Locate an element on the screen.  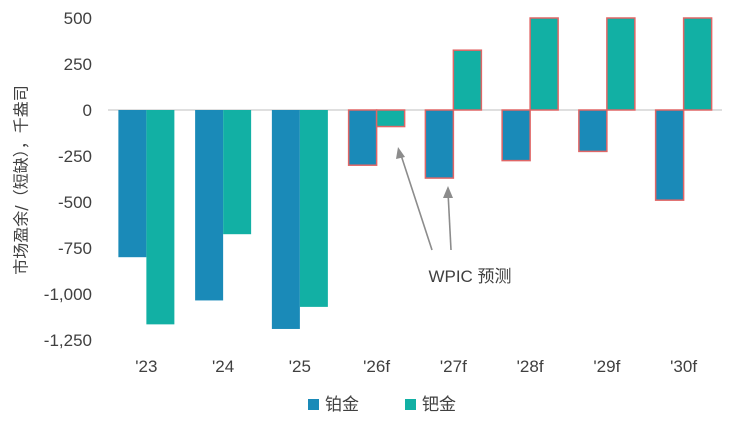
y-tick-label: 250 is located at coordinates (78, 64).